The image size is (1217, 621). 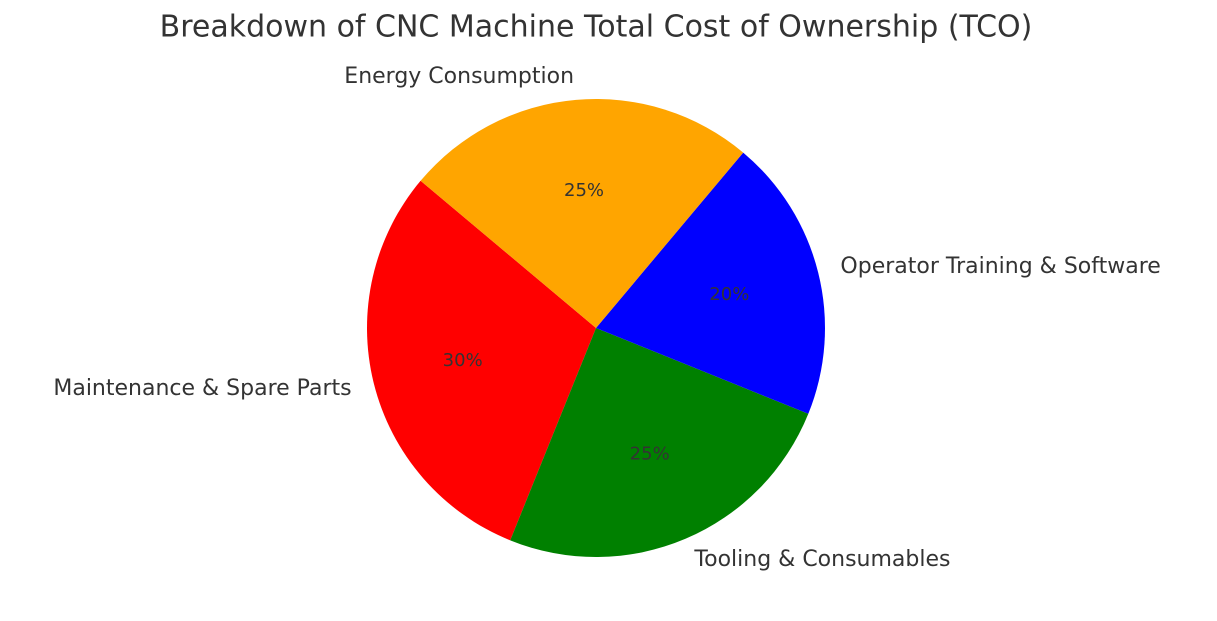 I want to click on percent-label: 20%, so click(x=729, y=294).